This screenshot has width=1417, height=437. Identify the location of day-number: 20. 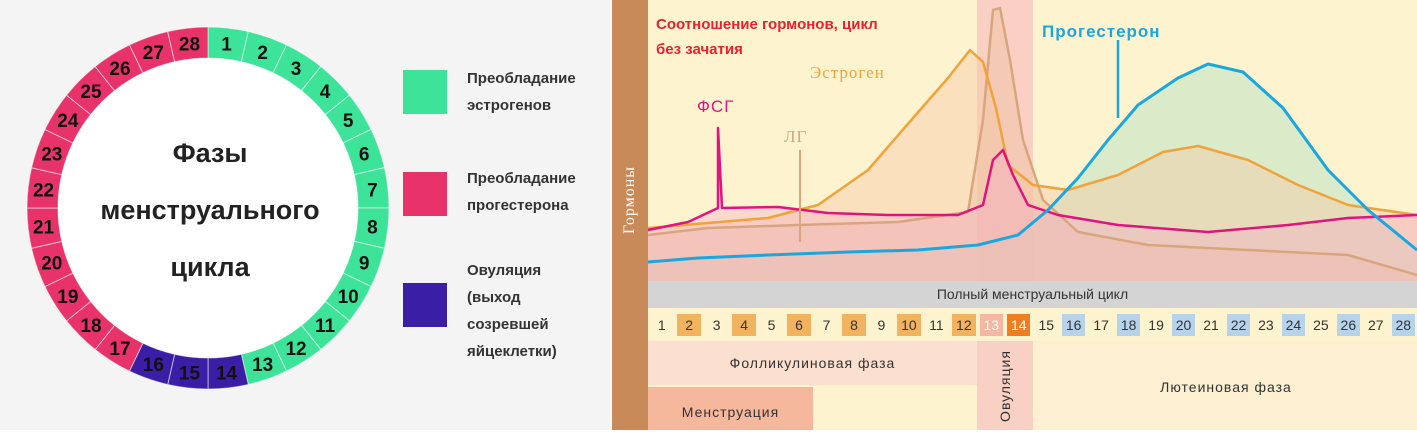
(1183, 325).